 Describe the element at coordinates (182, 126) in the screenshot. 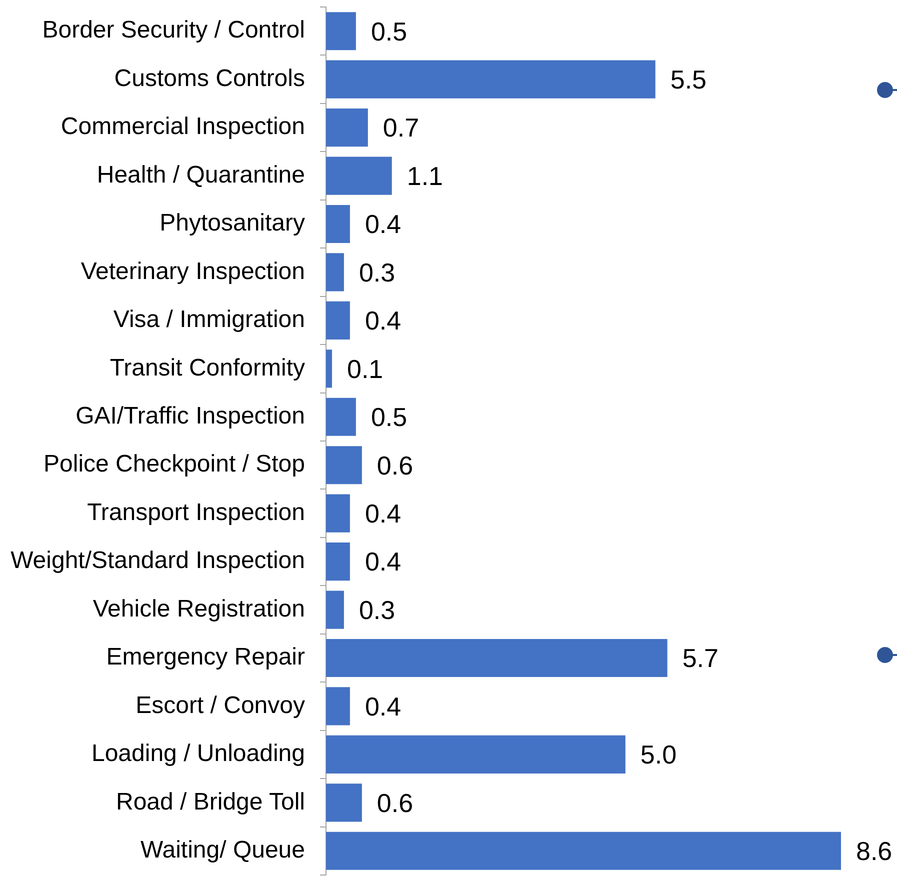

I see `y-tick-label: Commercial Inspection` at that location.